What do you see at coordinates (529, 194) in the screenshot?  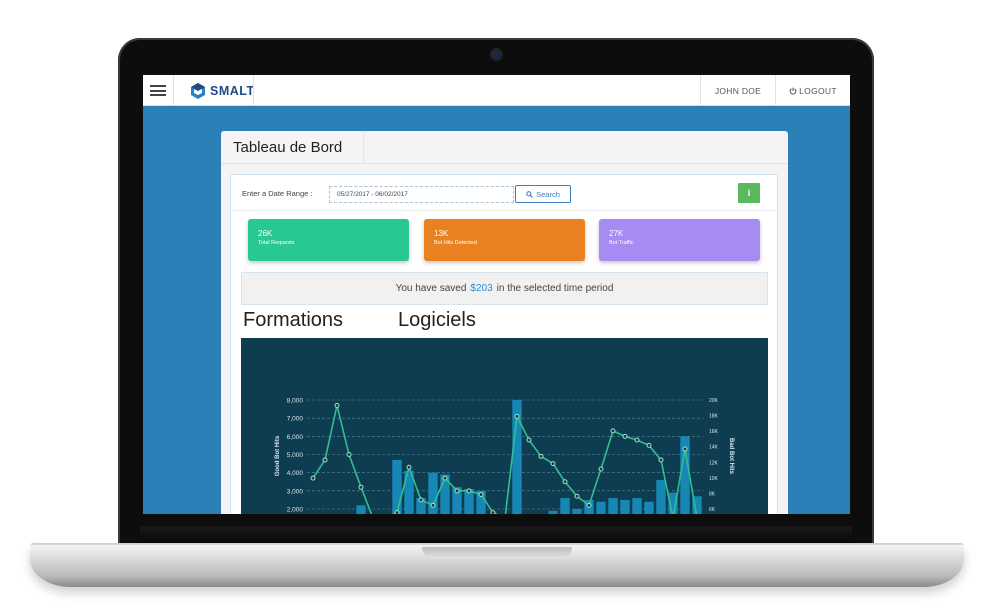 I see `search-icon` at bounding box center [529, 194].